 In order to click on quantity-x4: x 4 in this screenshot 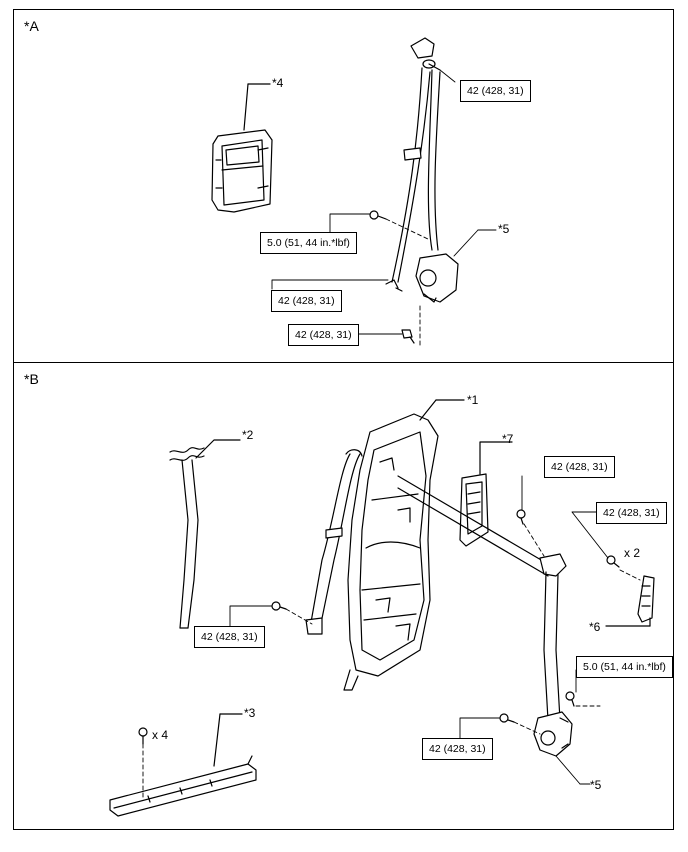, I will do `click(160, 735)`.